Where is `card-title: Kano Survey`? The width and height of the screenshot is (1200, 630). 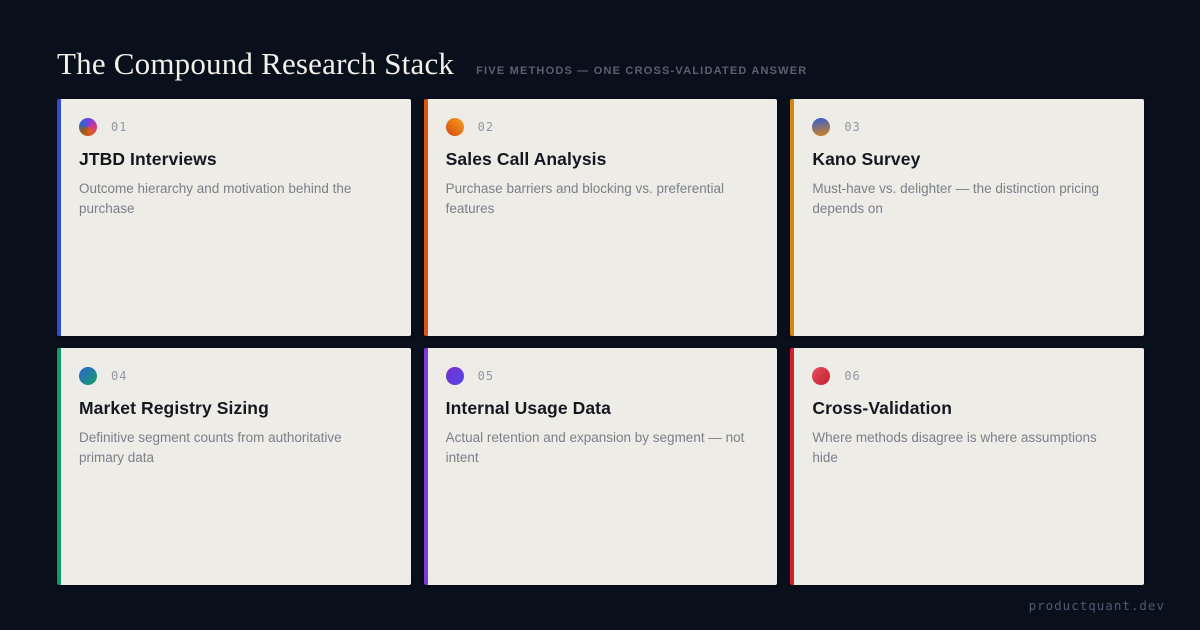
card-title: Kano Survey is located at coordinates (866, 159).